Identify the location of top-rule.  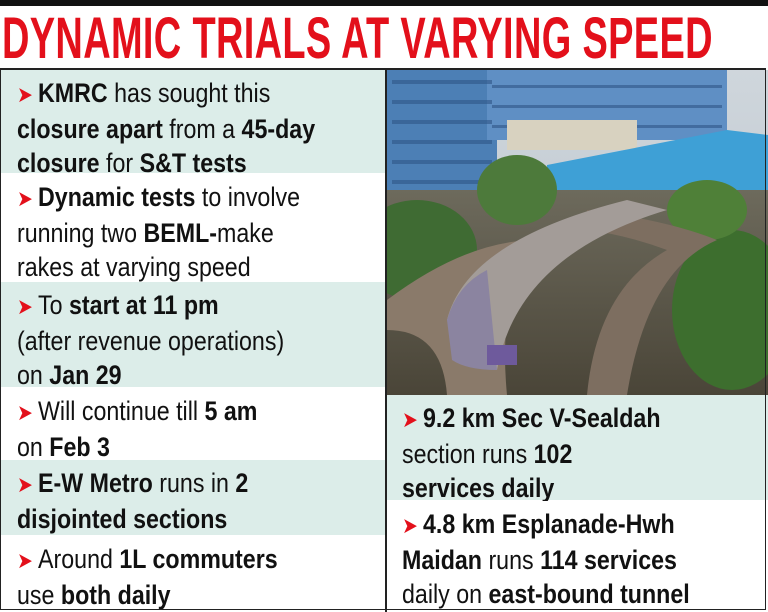
(384, 3).